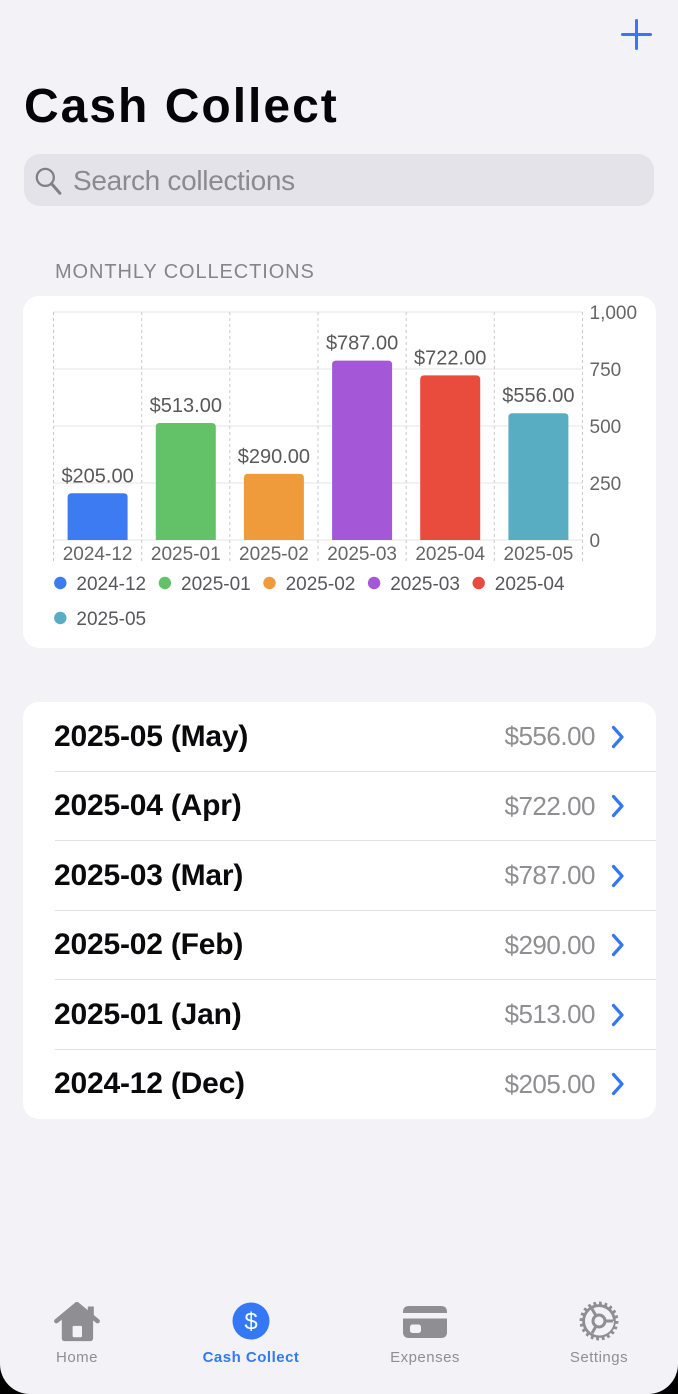  I want to click on svg-text: $787.00, so click(362, 344).